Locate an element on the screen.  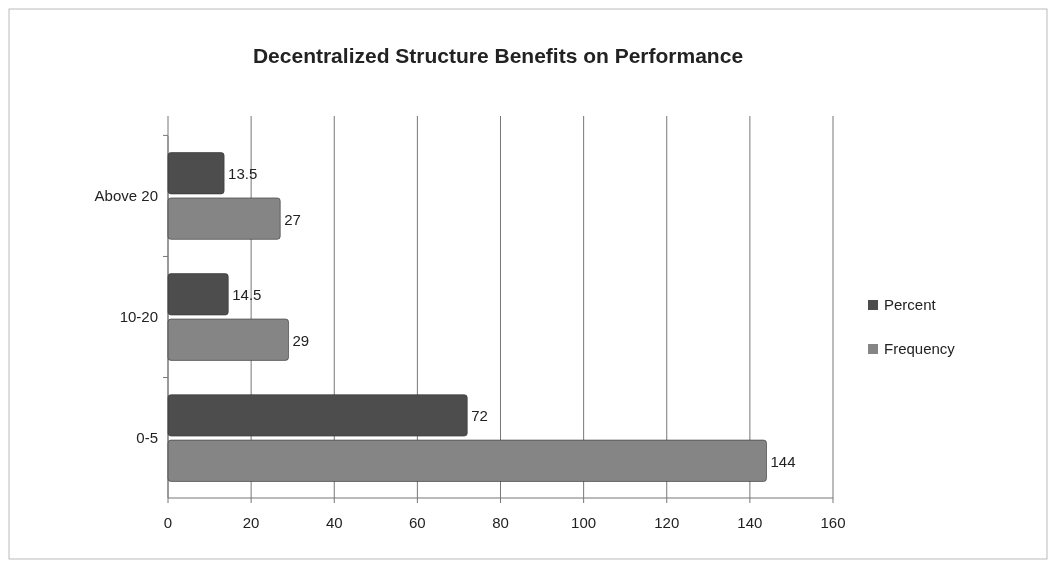
legend-label: Percent is located at coordinates (910, 304).